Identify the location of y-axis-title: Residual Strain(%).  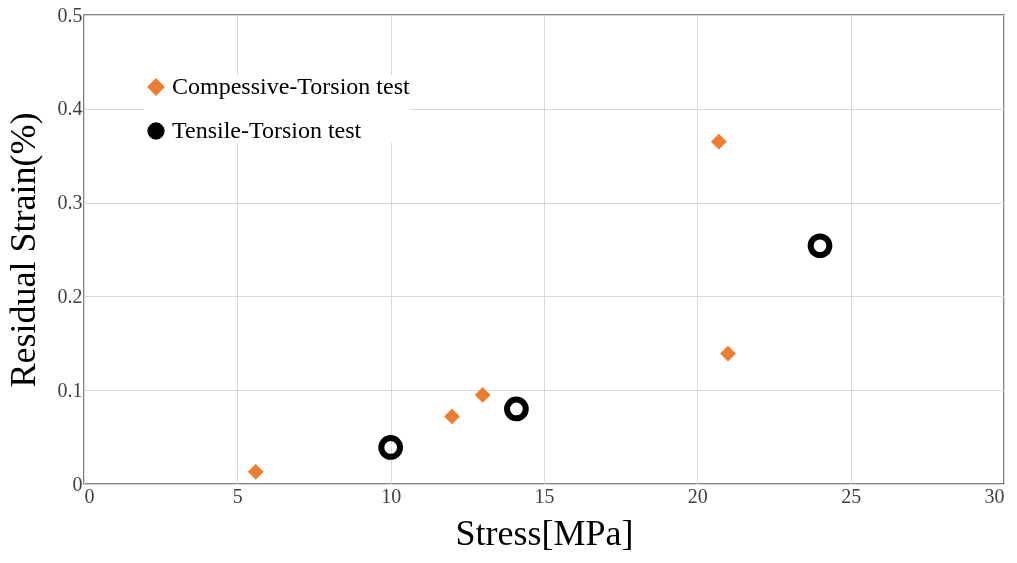
(22, 250).